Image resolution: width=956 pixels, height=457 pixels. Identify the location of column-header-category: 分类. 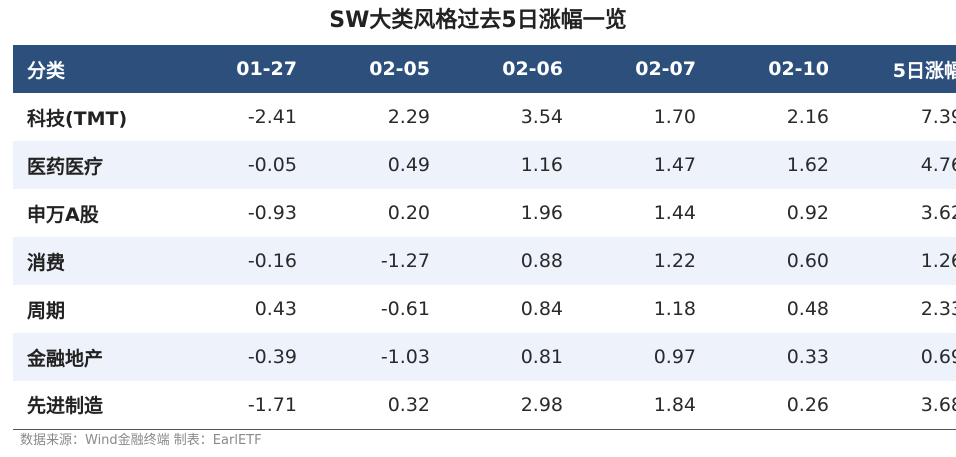
(46, 70).